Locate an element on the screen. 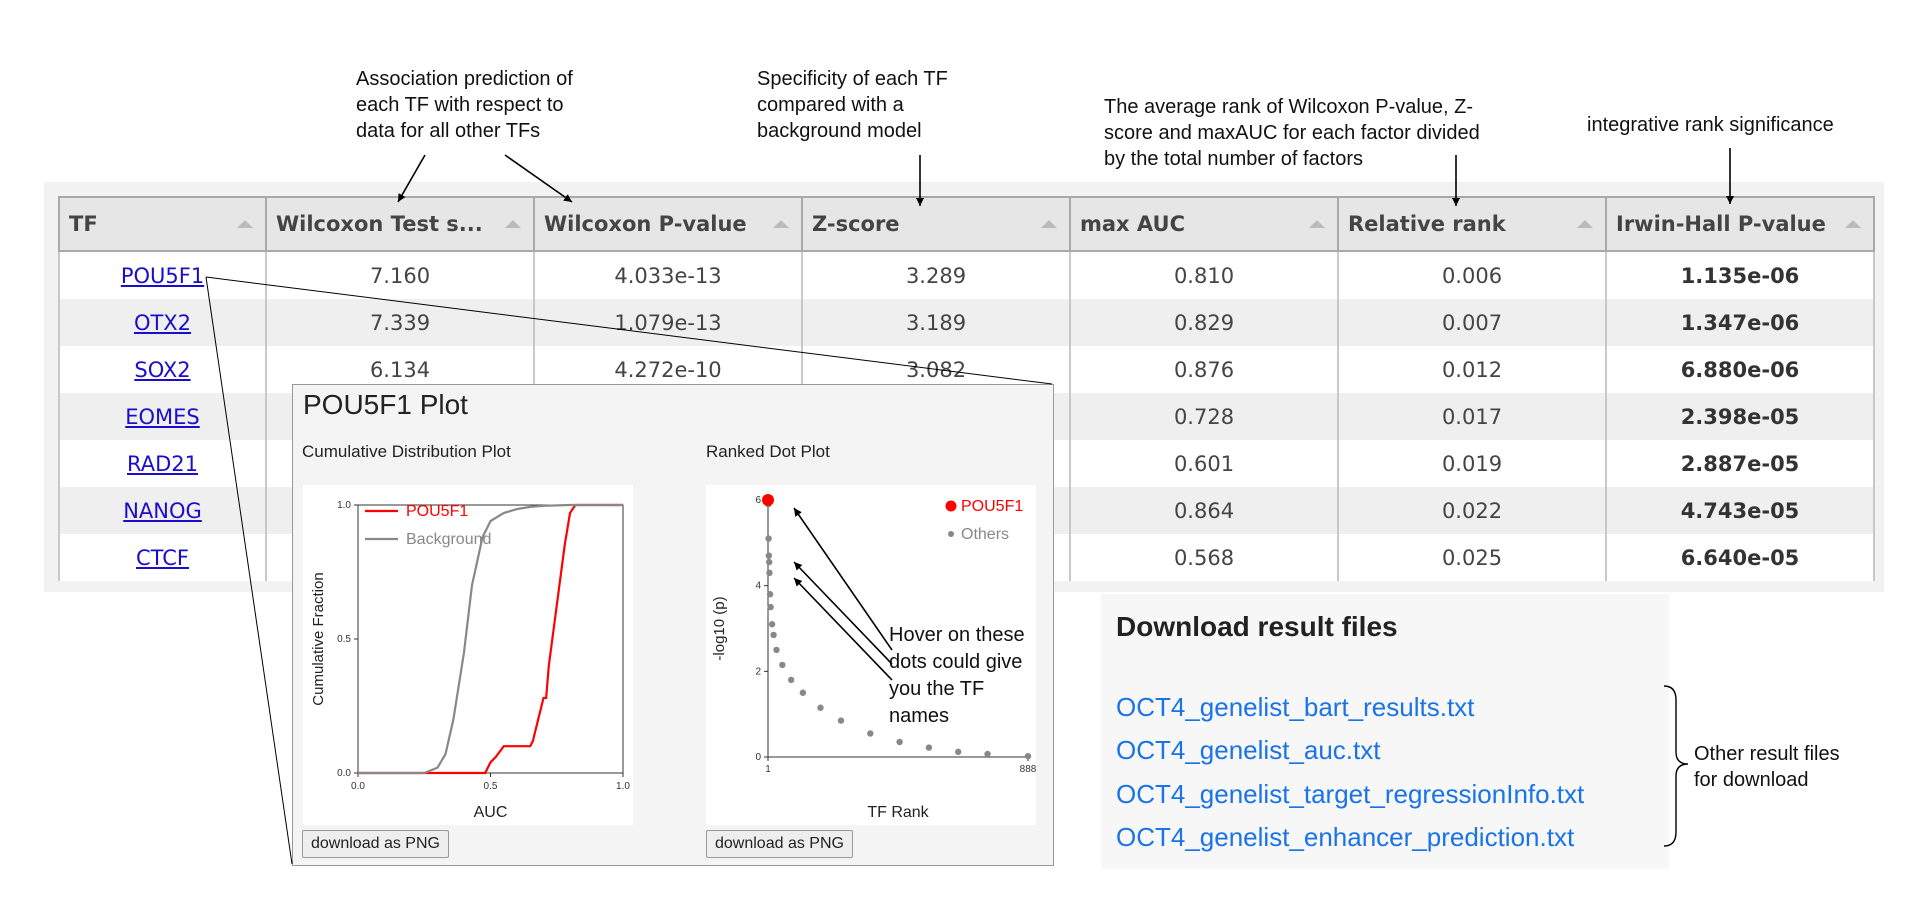 The image size is (1924, 906). column-header-irwin-hall: Irwin-Hall P-value is located at coordinates (1740, 224).